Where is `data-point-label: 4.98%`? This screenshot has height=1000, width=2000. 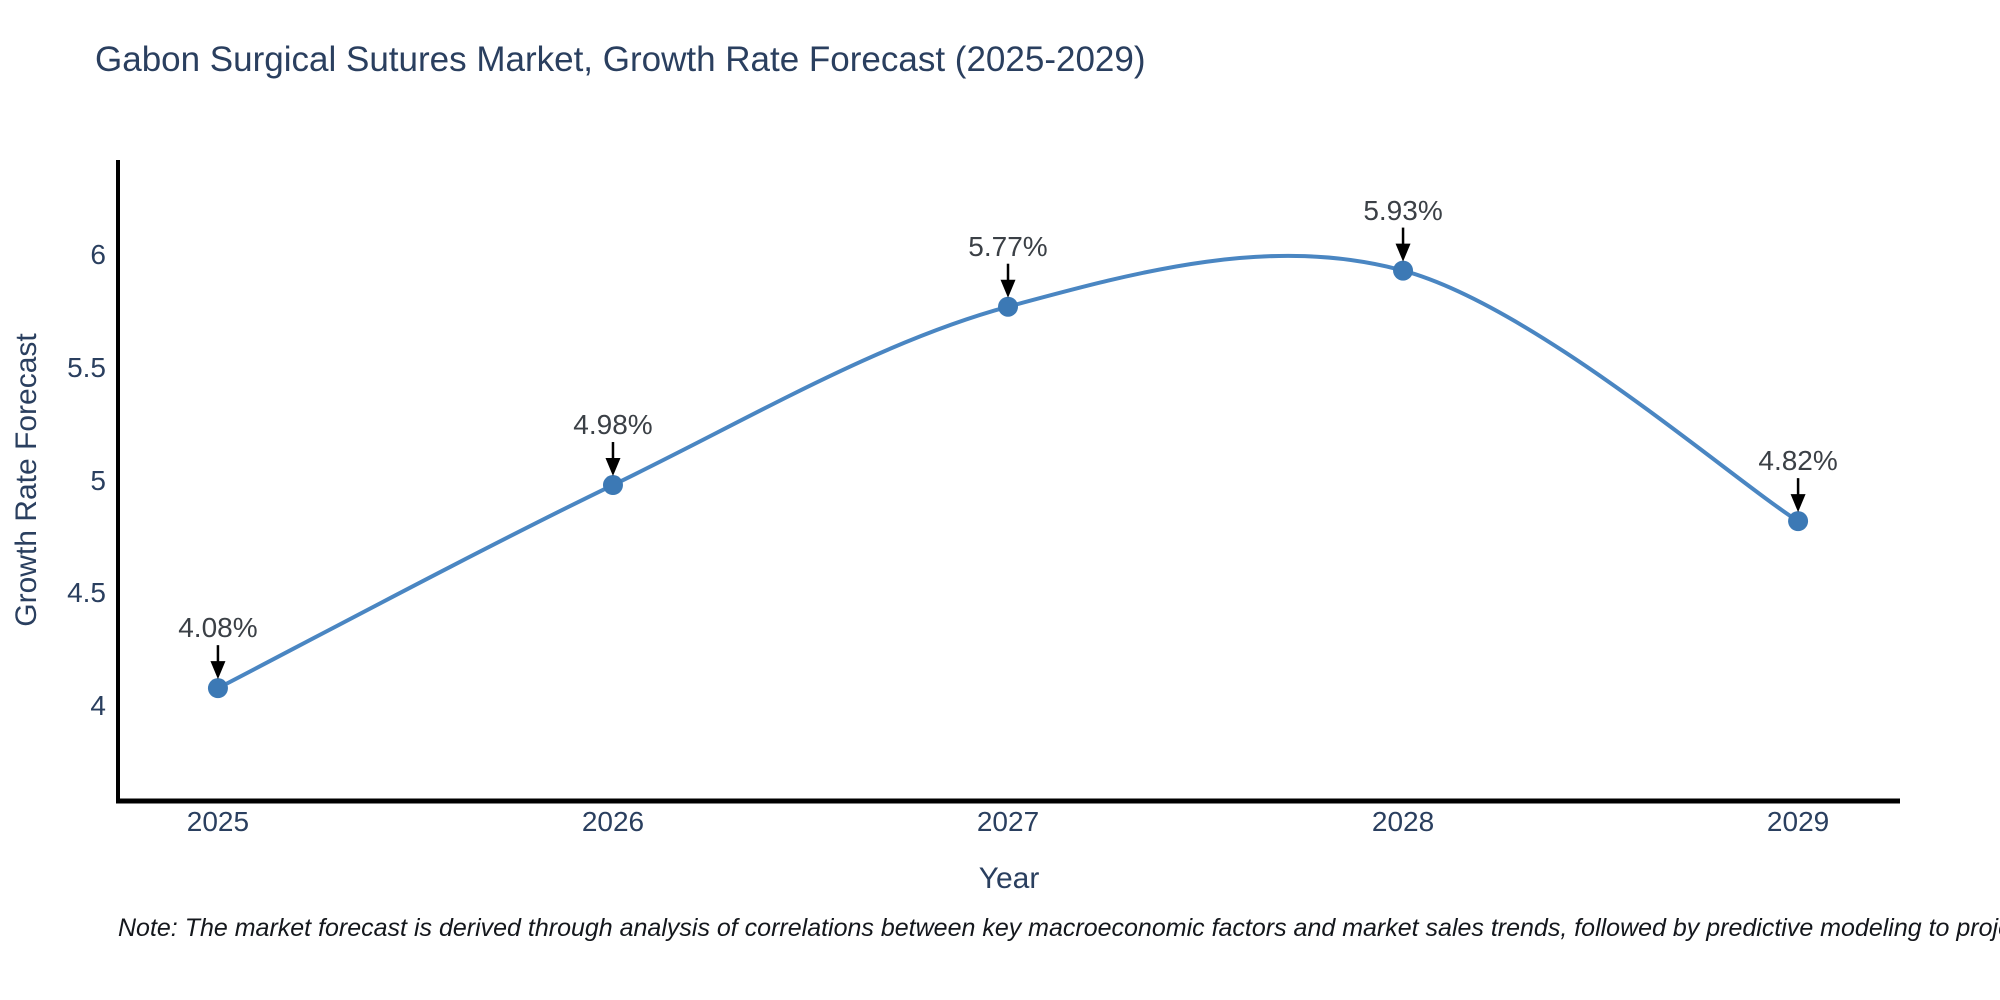
data-point-label: 4.98% is located at coordinates (613, 424).